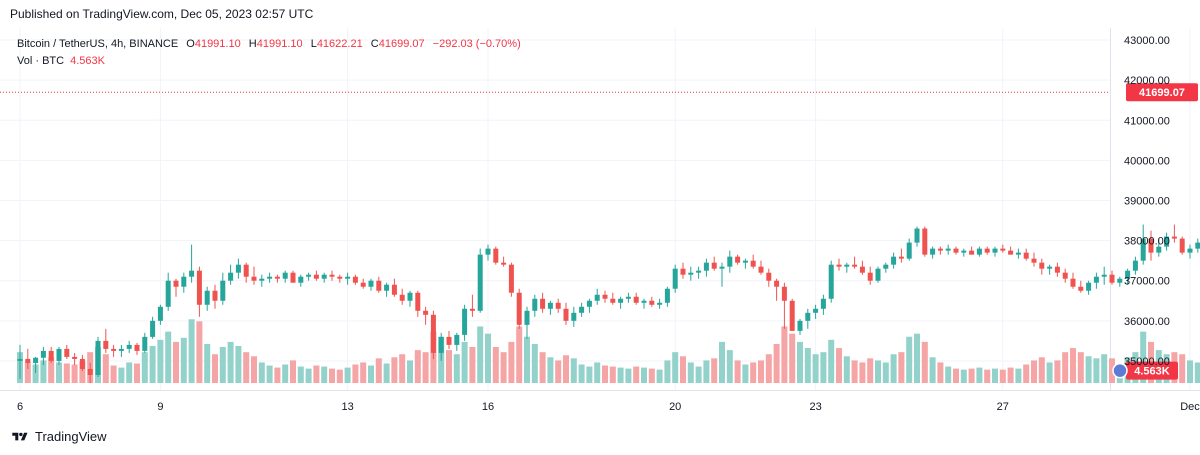 This screenshot has height=455, width=1200. I want to click on tradingview-logo-icon, so click(20, 436).